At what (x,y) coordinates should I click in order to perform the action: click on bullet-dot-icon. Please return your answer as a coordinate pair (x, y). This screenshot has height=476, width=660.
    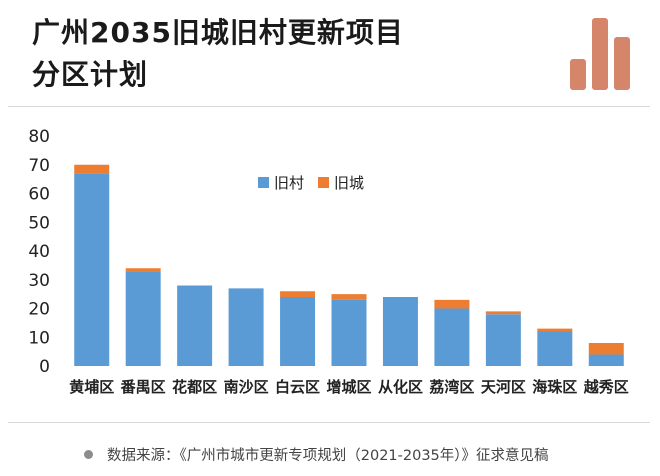
    Looking at the image, I should click on (88, 454).